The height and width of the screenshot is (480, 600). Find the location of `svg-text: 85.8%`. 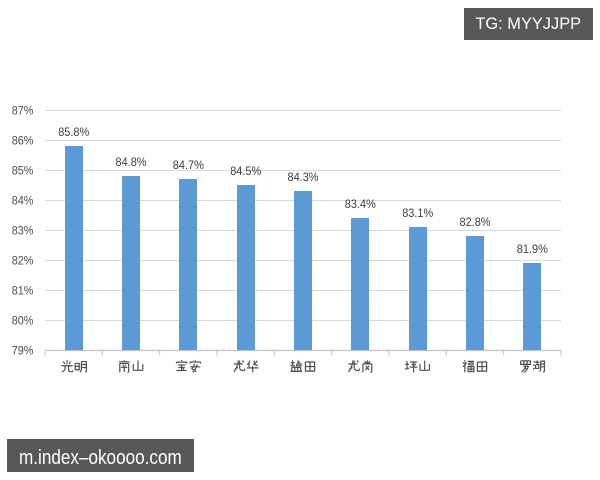

svg-text: 85.8% is located at coordinates (73, 132).